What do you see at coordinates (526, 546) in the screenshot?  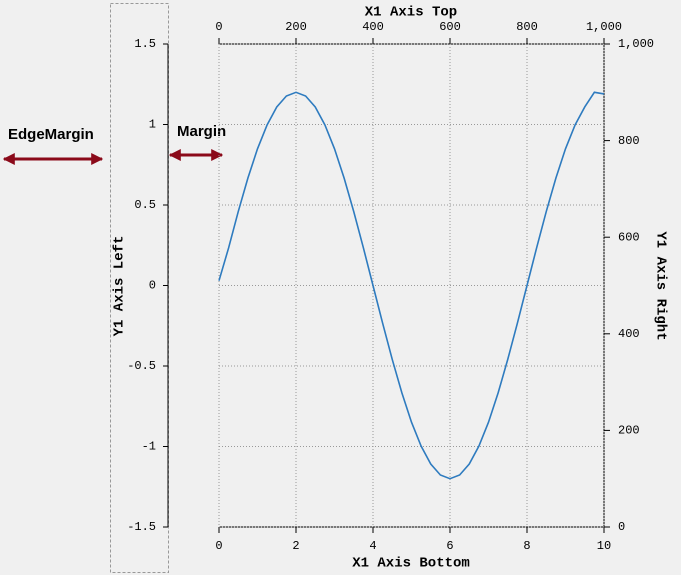 I see `x-tick-label: 8` at bounding box center [526, 546].